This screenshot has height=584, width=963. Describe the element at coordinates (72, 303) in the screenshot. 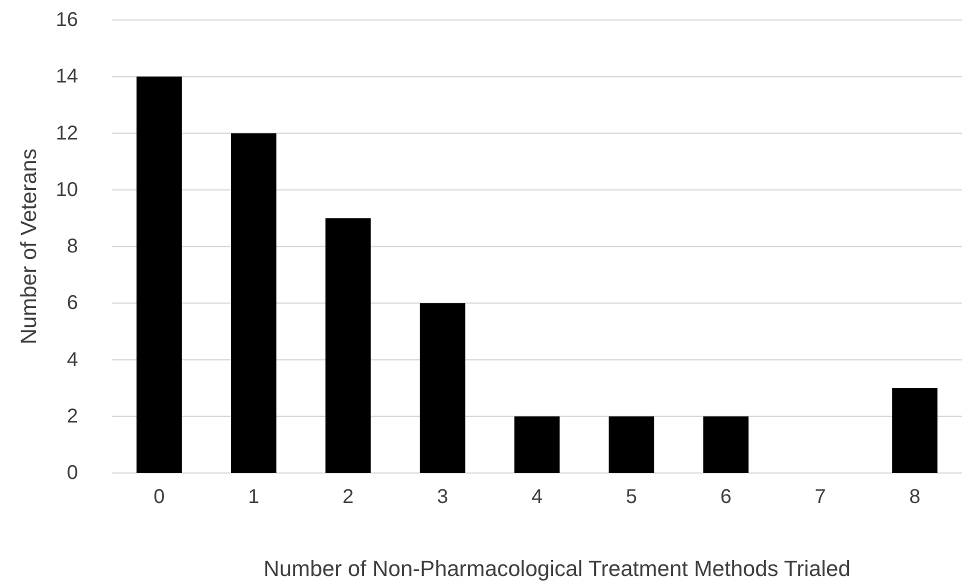

I see `y-tick-label: 6` at that location.